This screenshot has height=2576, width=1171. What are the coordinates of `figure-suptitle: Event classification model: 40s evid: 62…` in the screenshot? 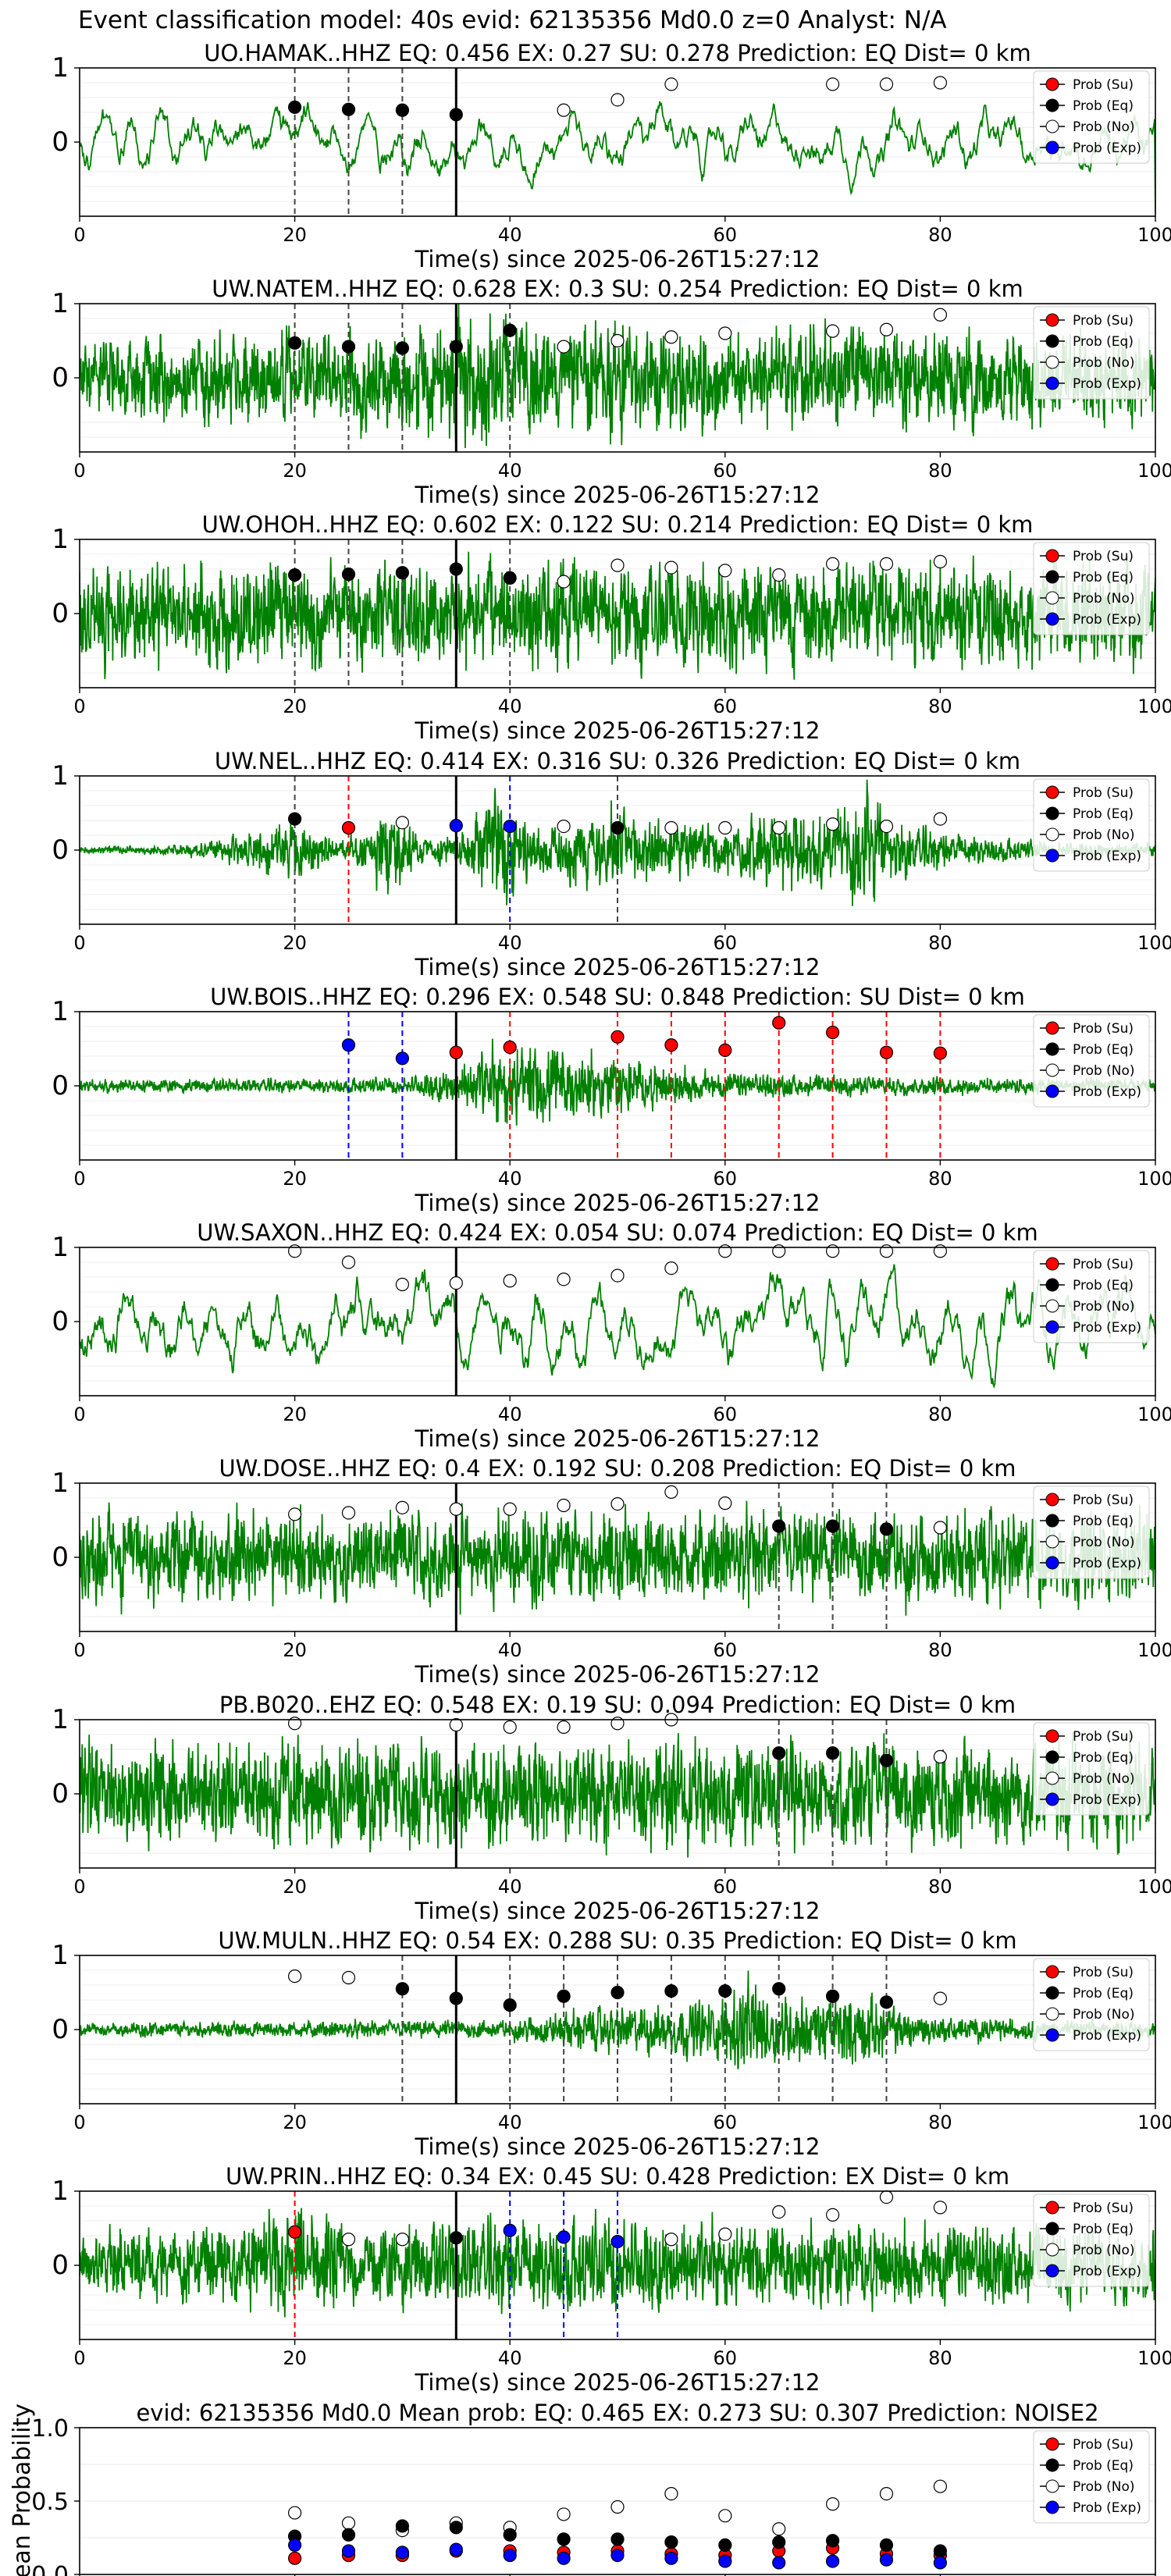 It's located at (512, 20).